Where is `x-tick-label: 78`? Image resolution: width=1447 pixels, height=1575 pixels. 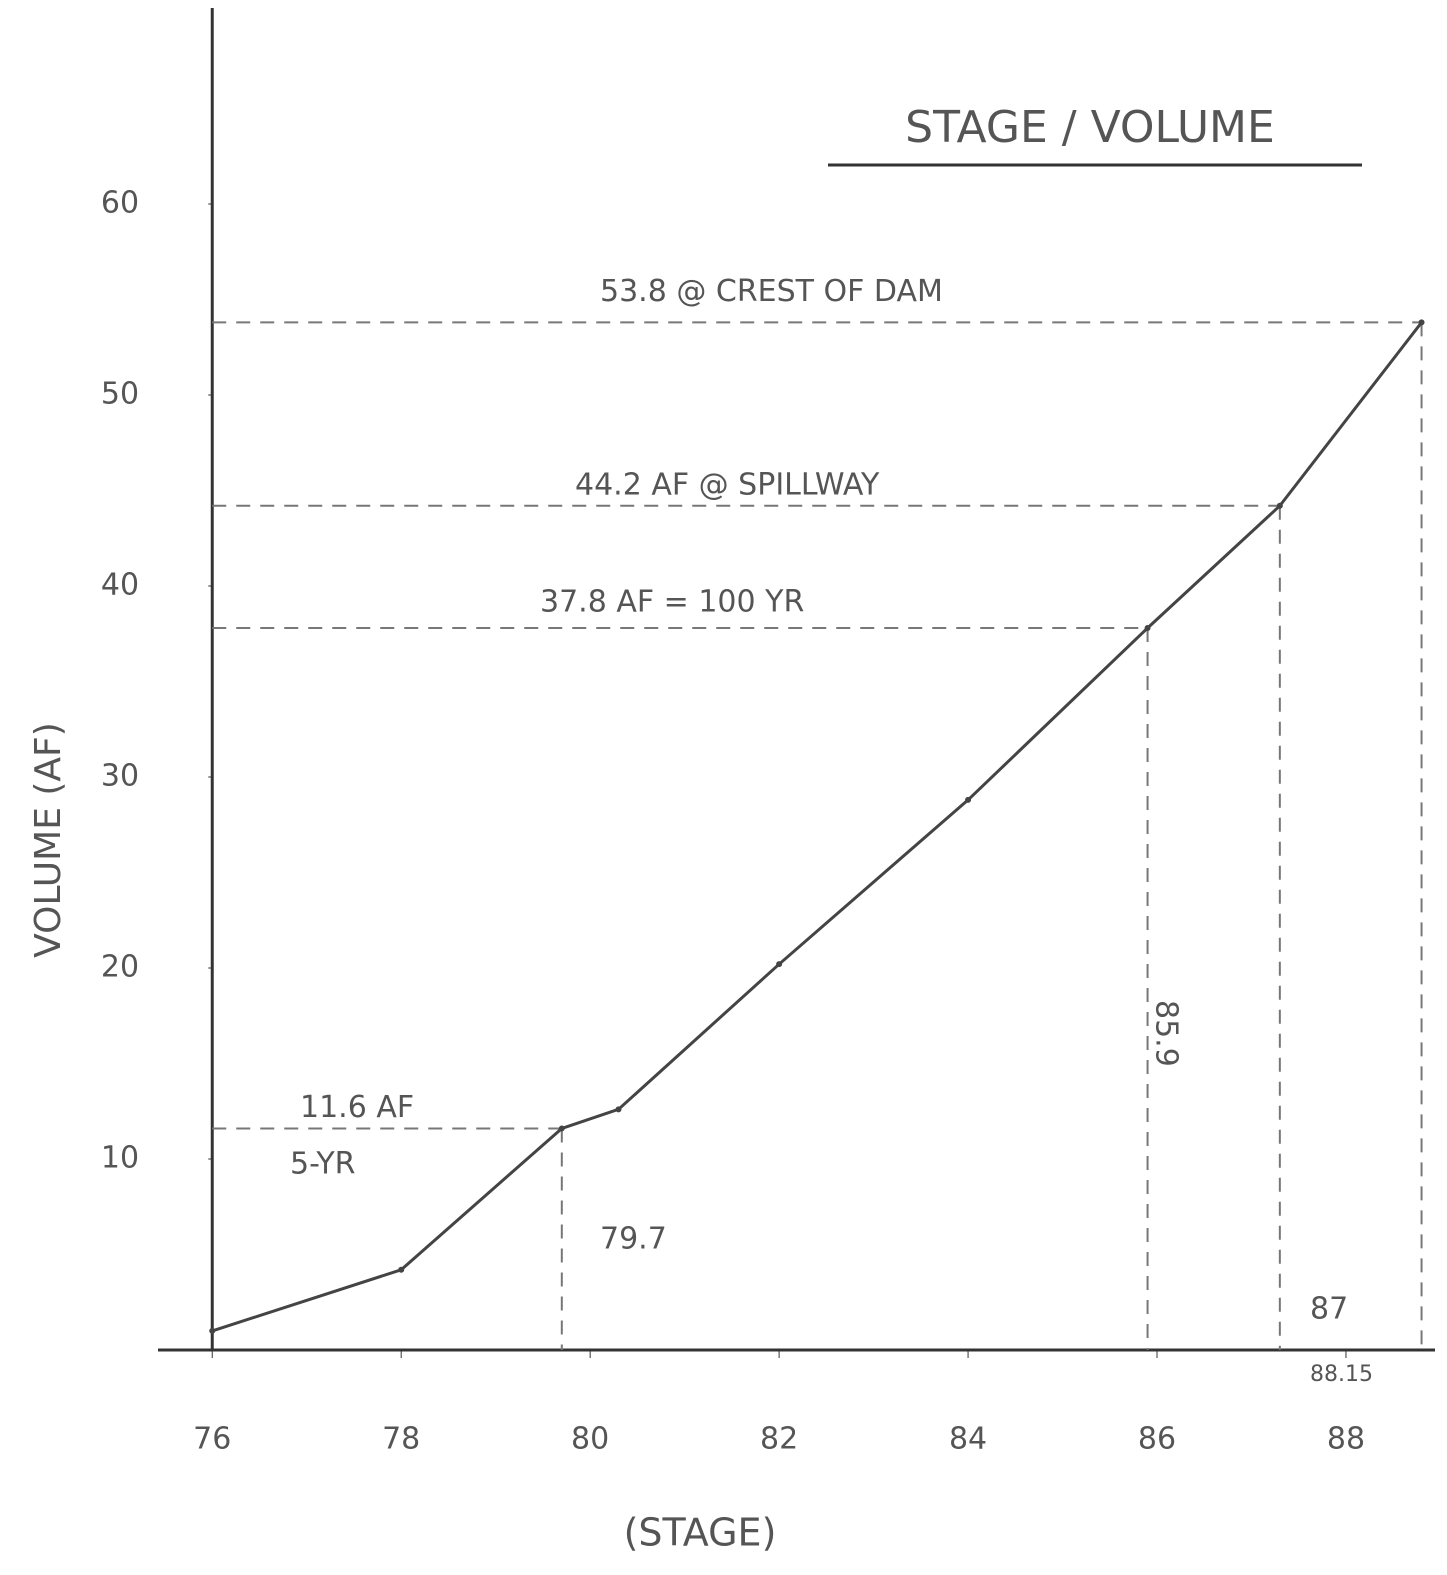 x-tick-label: 78 is located at coordinates (401, 1439).